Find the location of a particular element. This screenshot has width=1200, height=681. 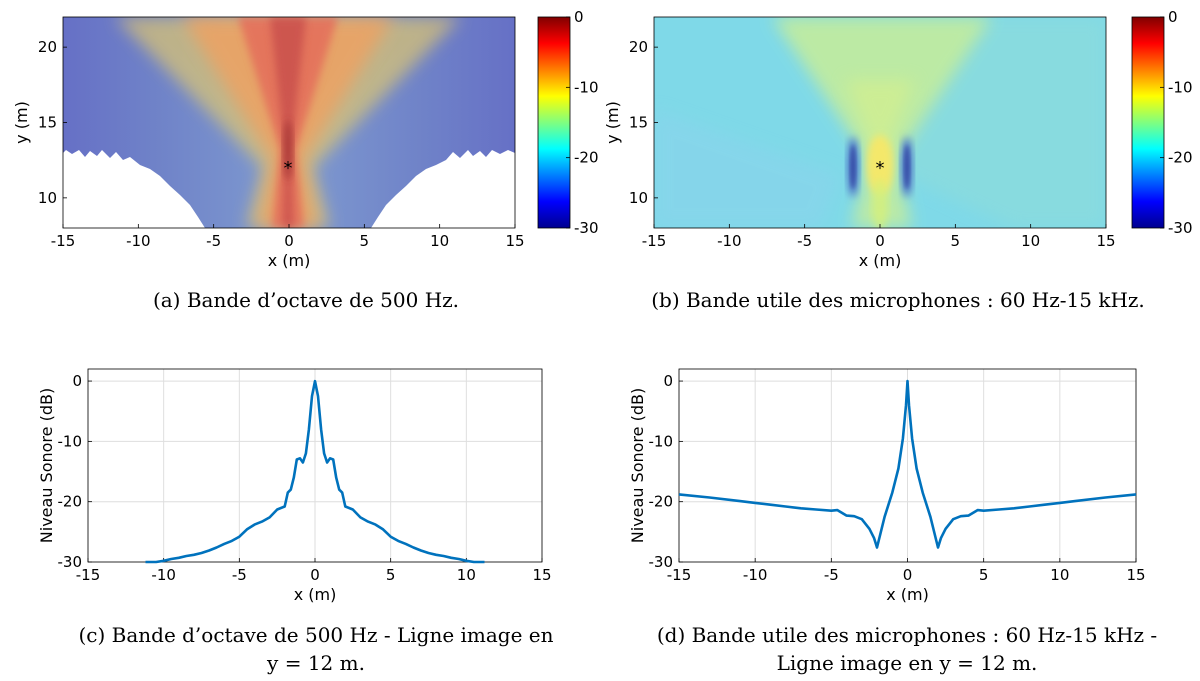

heatmap-b-field is located at coordinates (880, 122).